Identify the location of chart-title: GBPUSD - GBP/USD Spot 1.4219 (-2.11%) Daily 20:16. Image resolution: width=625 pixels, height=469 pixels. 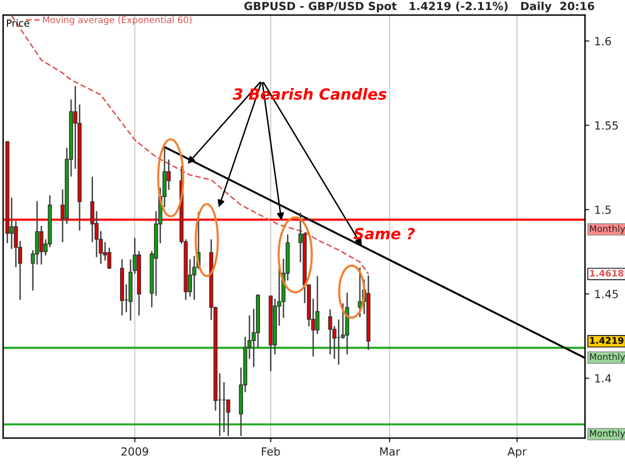
(419, 7).